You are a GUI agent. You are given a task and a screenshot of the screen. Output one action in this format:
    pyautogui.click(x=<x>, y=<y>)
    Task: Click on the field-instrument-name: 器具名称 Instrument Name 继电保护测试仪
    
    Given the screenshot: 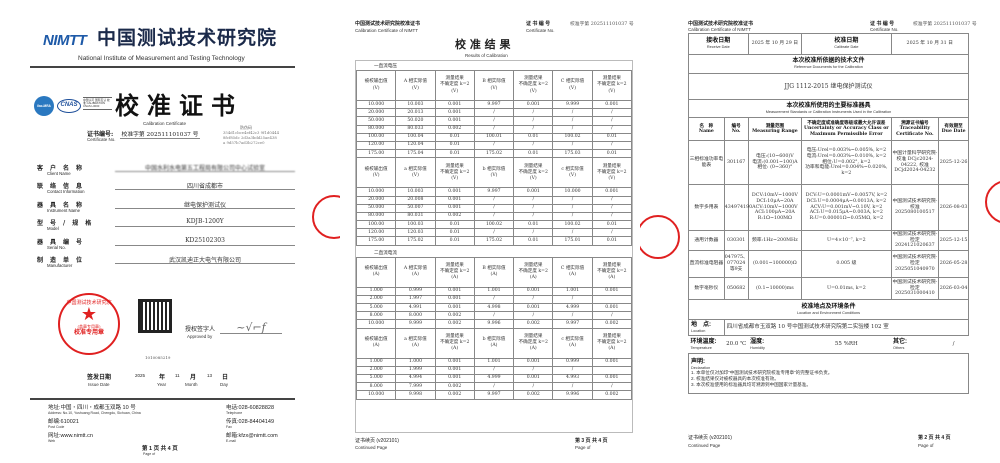 What is the action you would take?
    pyautogui.click(x=166, y=209)
    